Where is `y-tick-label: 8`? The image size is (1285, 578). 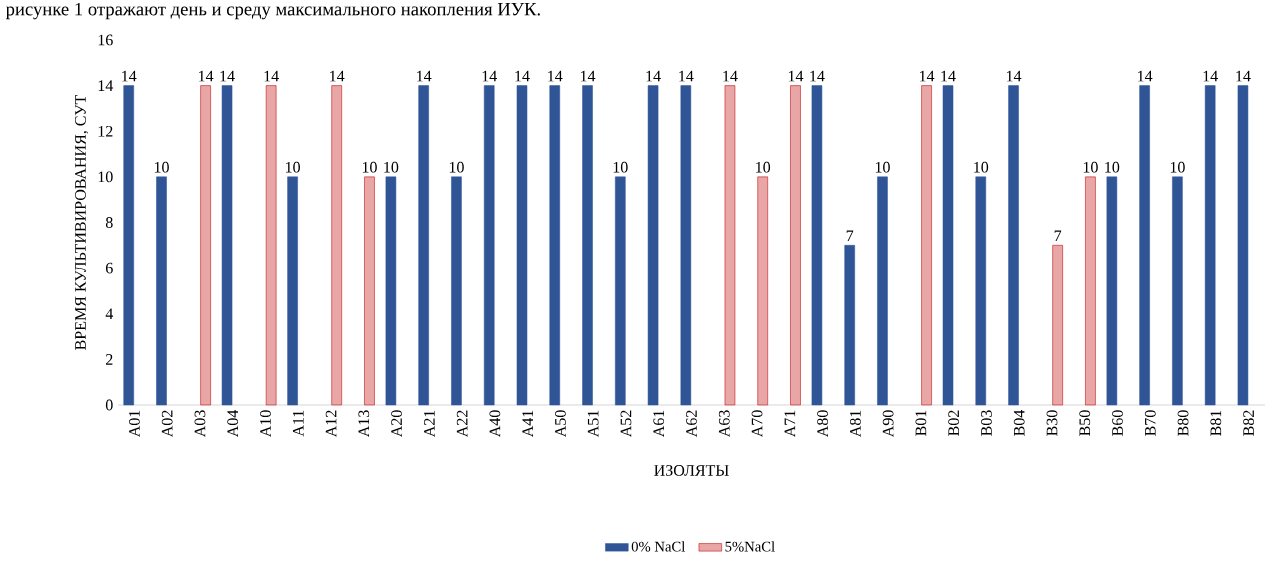 y-tick-label: 8 is located at coordinates (109, 222).